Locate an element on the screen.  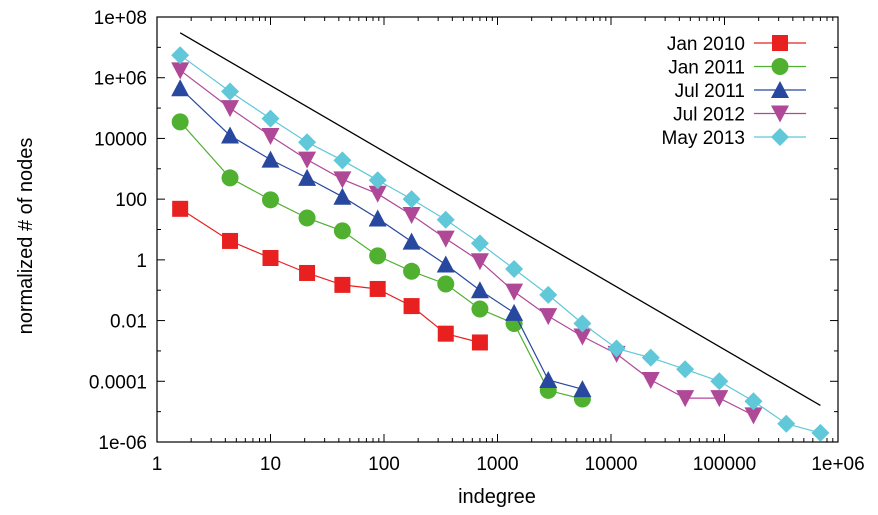
y-axis-title: normalized # of nodes is located at coordinates (26, 236).